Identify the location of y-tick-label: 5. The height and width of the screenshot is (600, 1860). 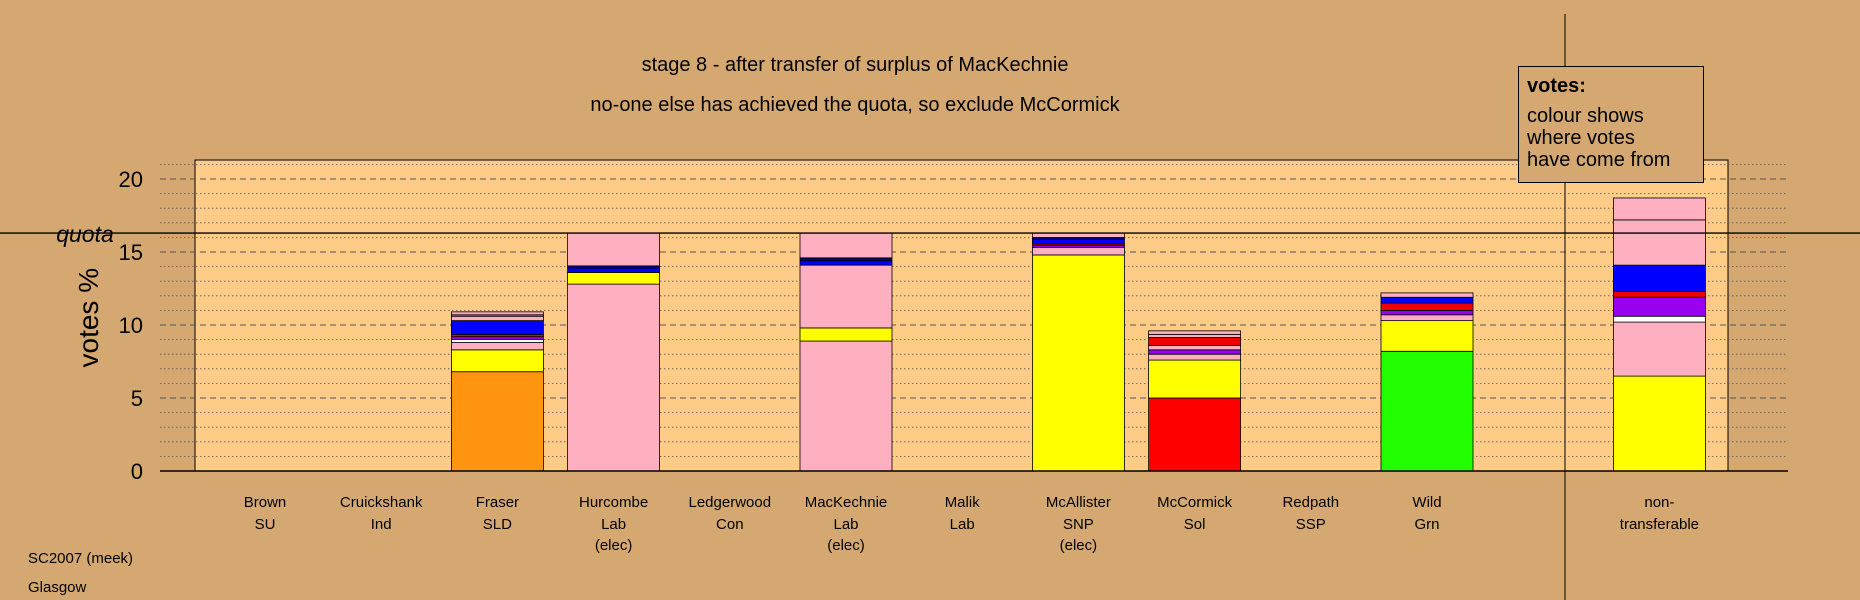
(137, 398).